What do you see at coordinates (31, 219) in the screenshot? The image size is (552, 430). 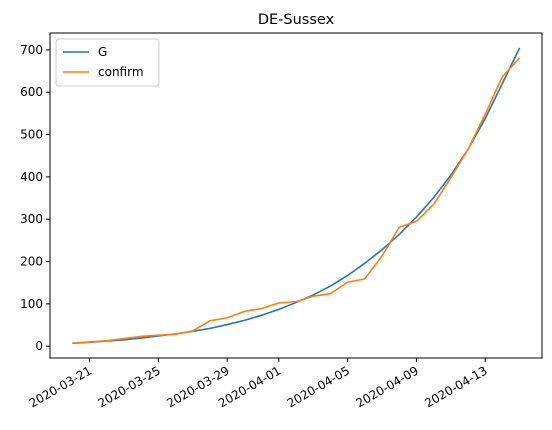 I see `y-tick-label: 300` at bounding box center [31, 219].